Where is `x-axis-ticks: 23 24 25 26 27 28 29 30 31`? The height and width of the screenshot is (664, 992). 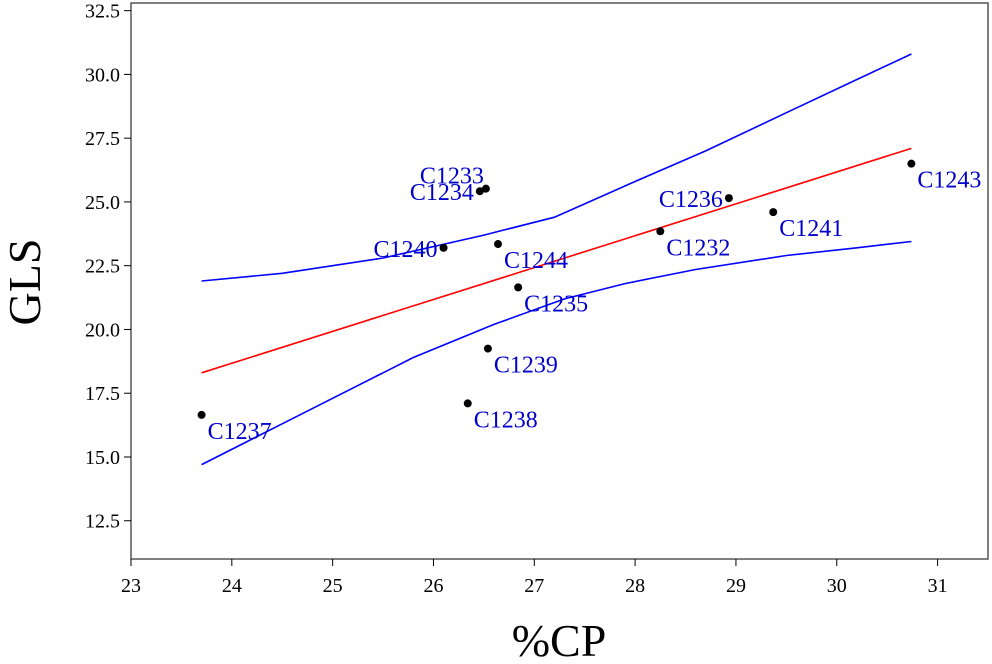
x-axis-ticks: 23 24 25 26 27 28 29 30 31 is located at coordinates (534, 578).